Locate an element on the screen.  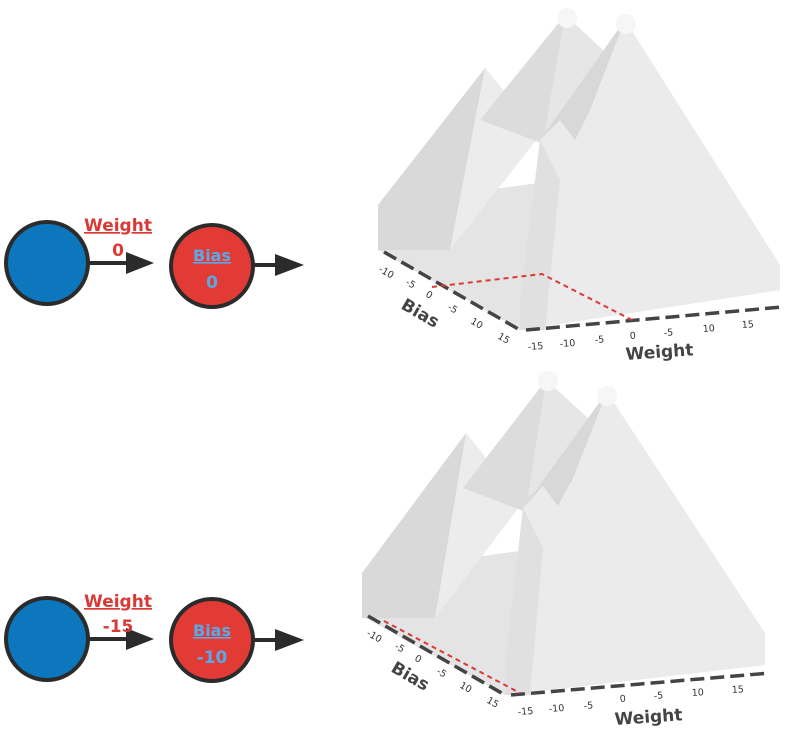
bias-value: 0 is located at coordinates (212, 283).